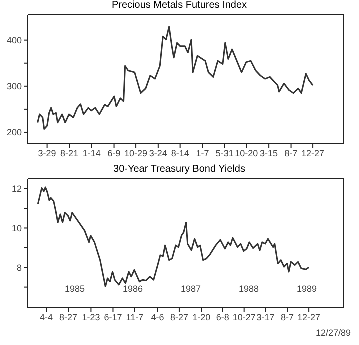 This screenshot has width=359, height=345. What do you see at coordinates (158, 153) in the screenshot?
I see `x-tick-label: 3-24` at bounding box center [158, 153].